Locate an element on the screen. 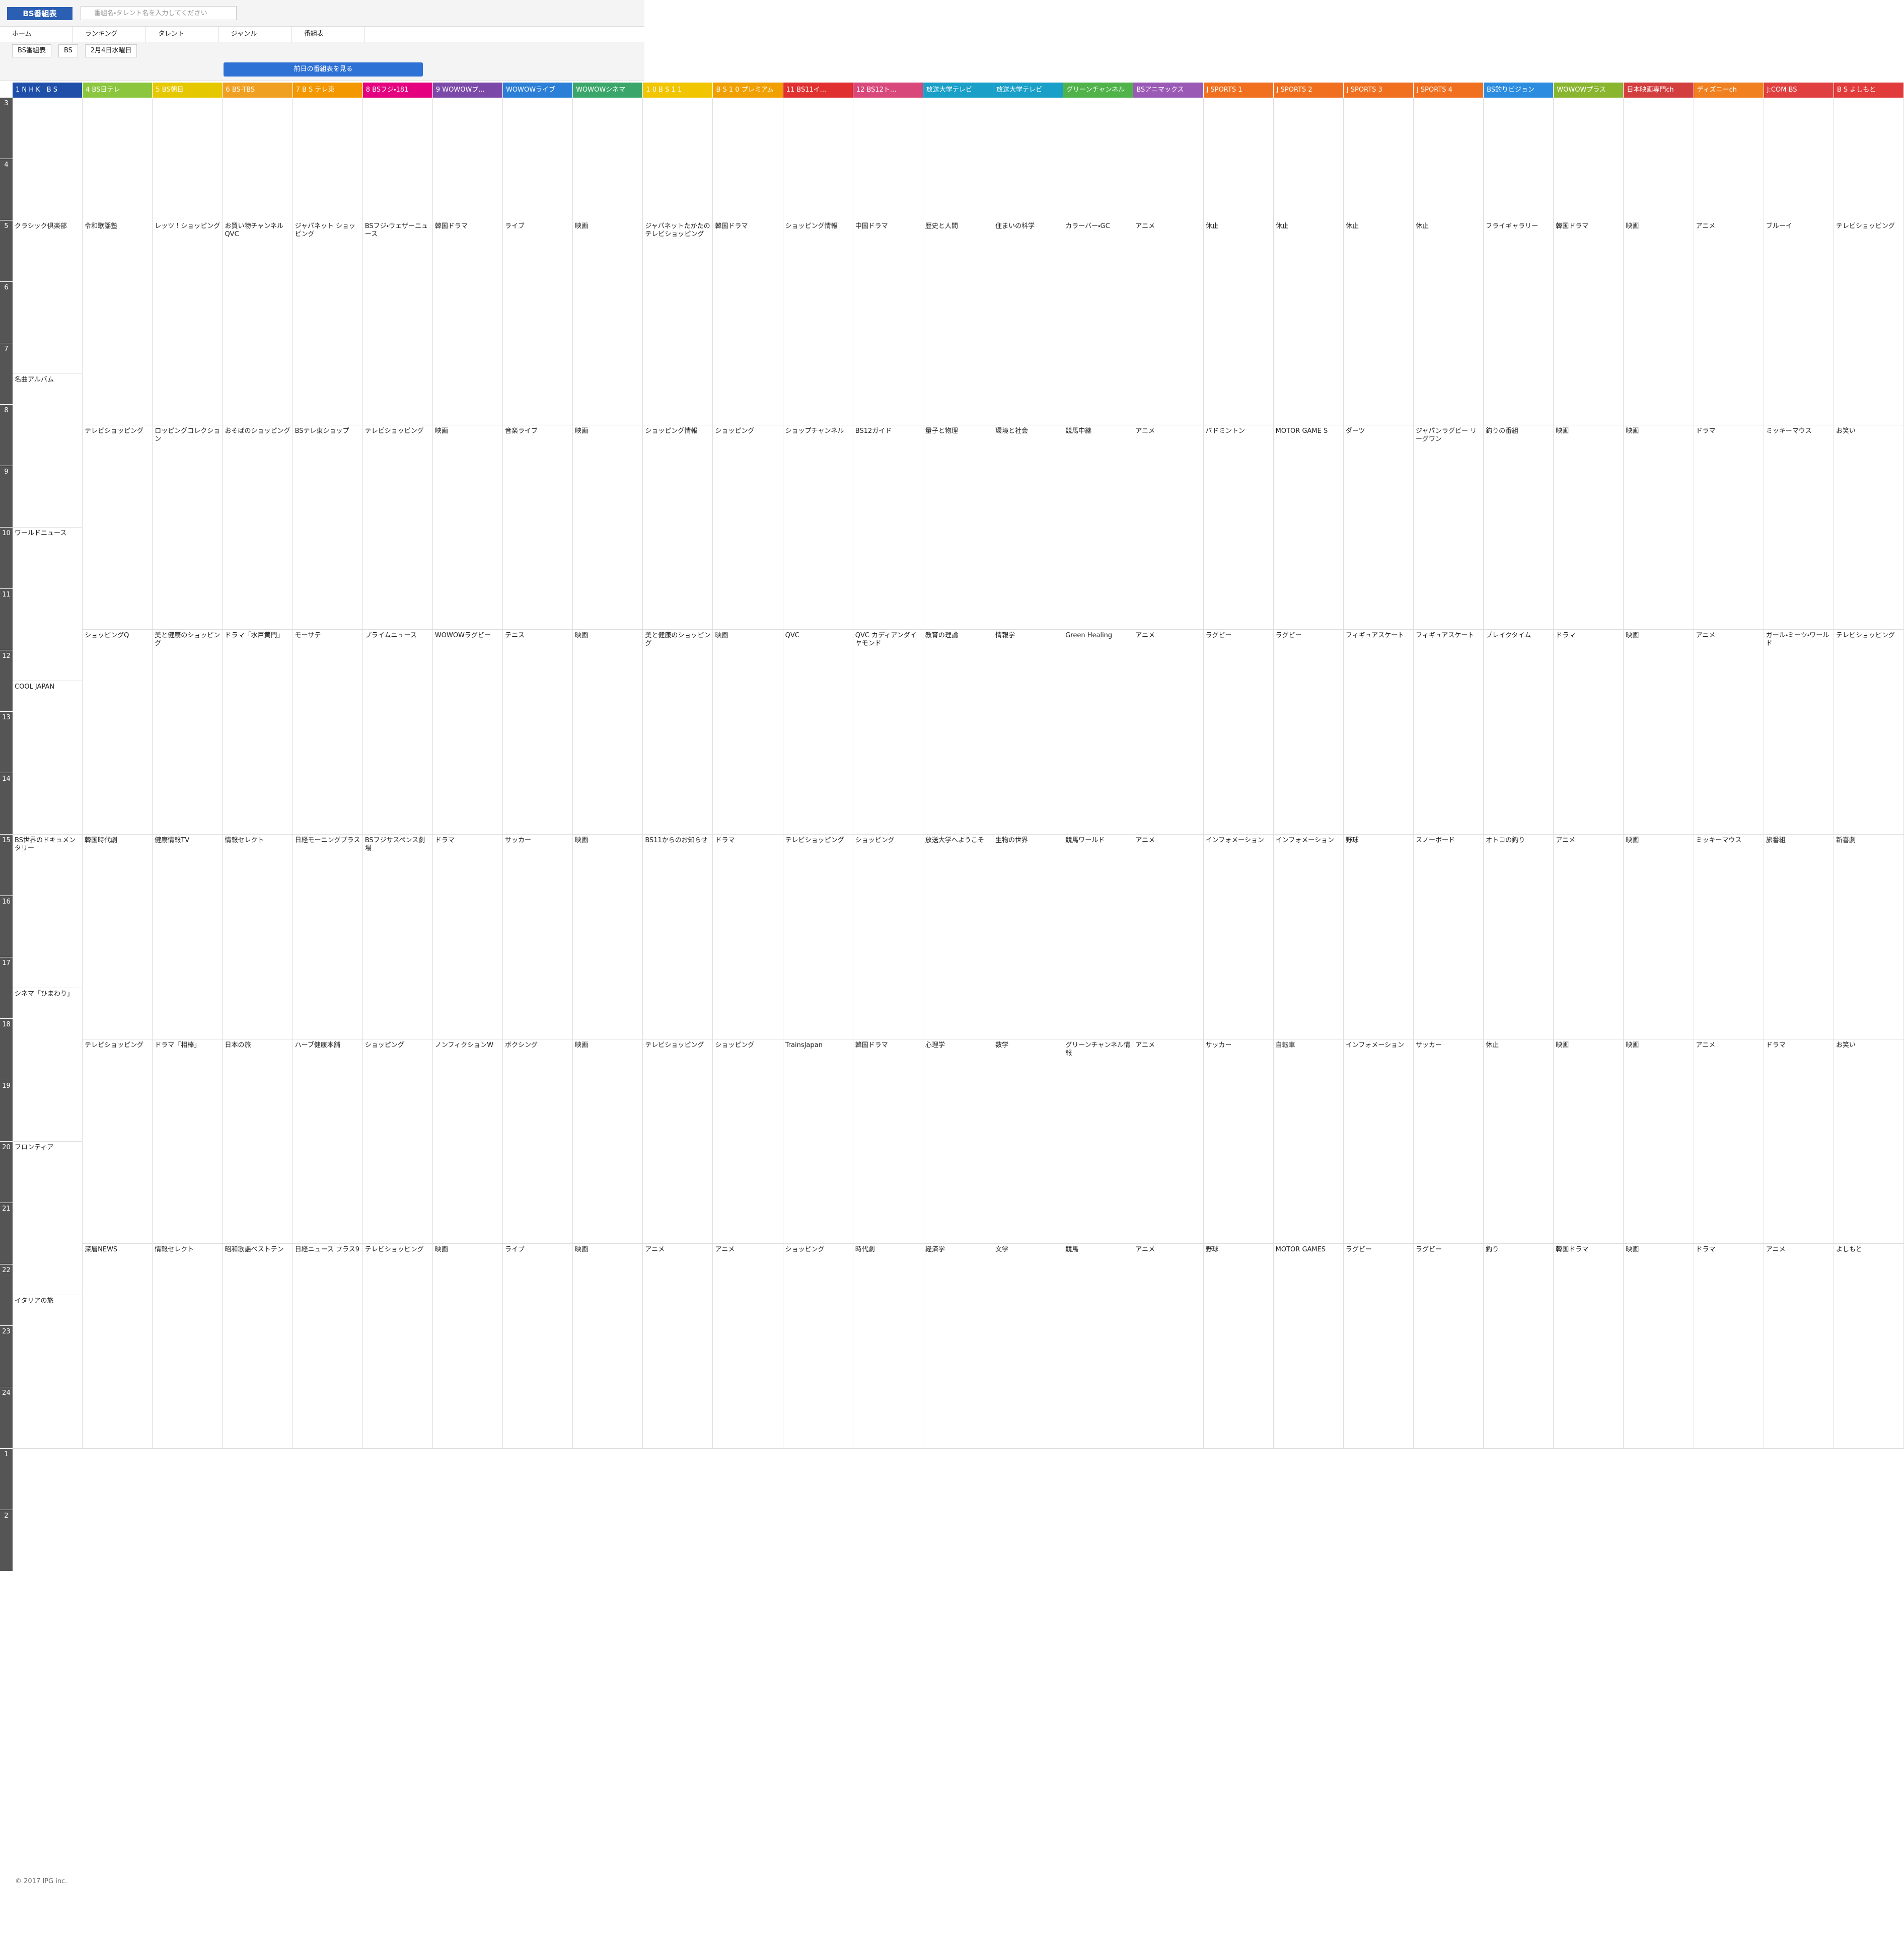 Image resolution: width=1904 pixels, height=1939 pixels. select: BS is located at coordinates (68, 51).